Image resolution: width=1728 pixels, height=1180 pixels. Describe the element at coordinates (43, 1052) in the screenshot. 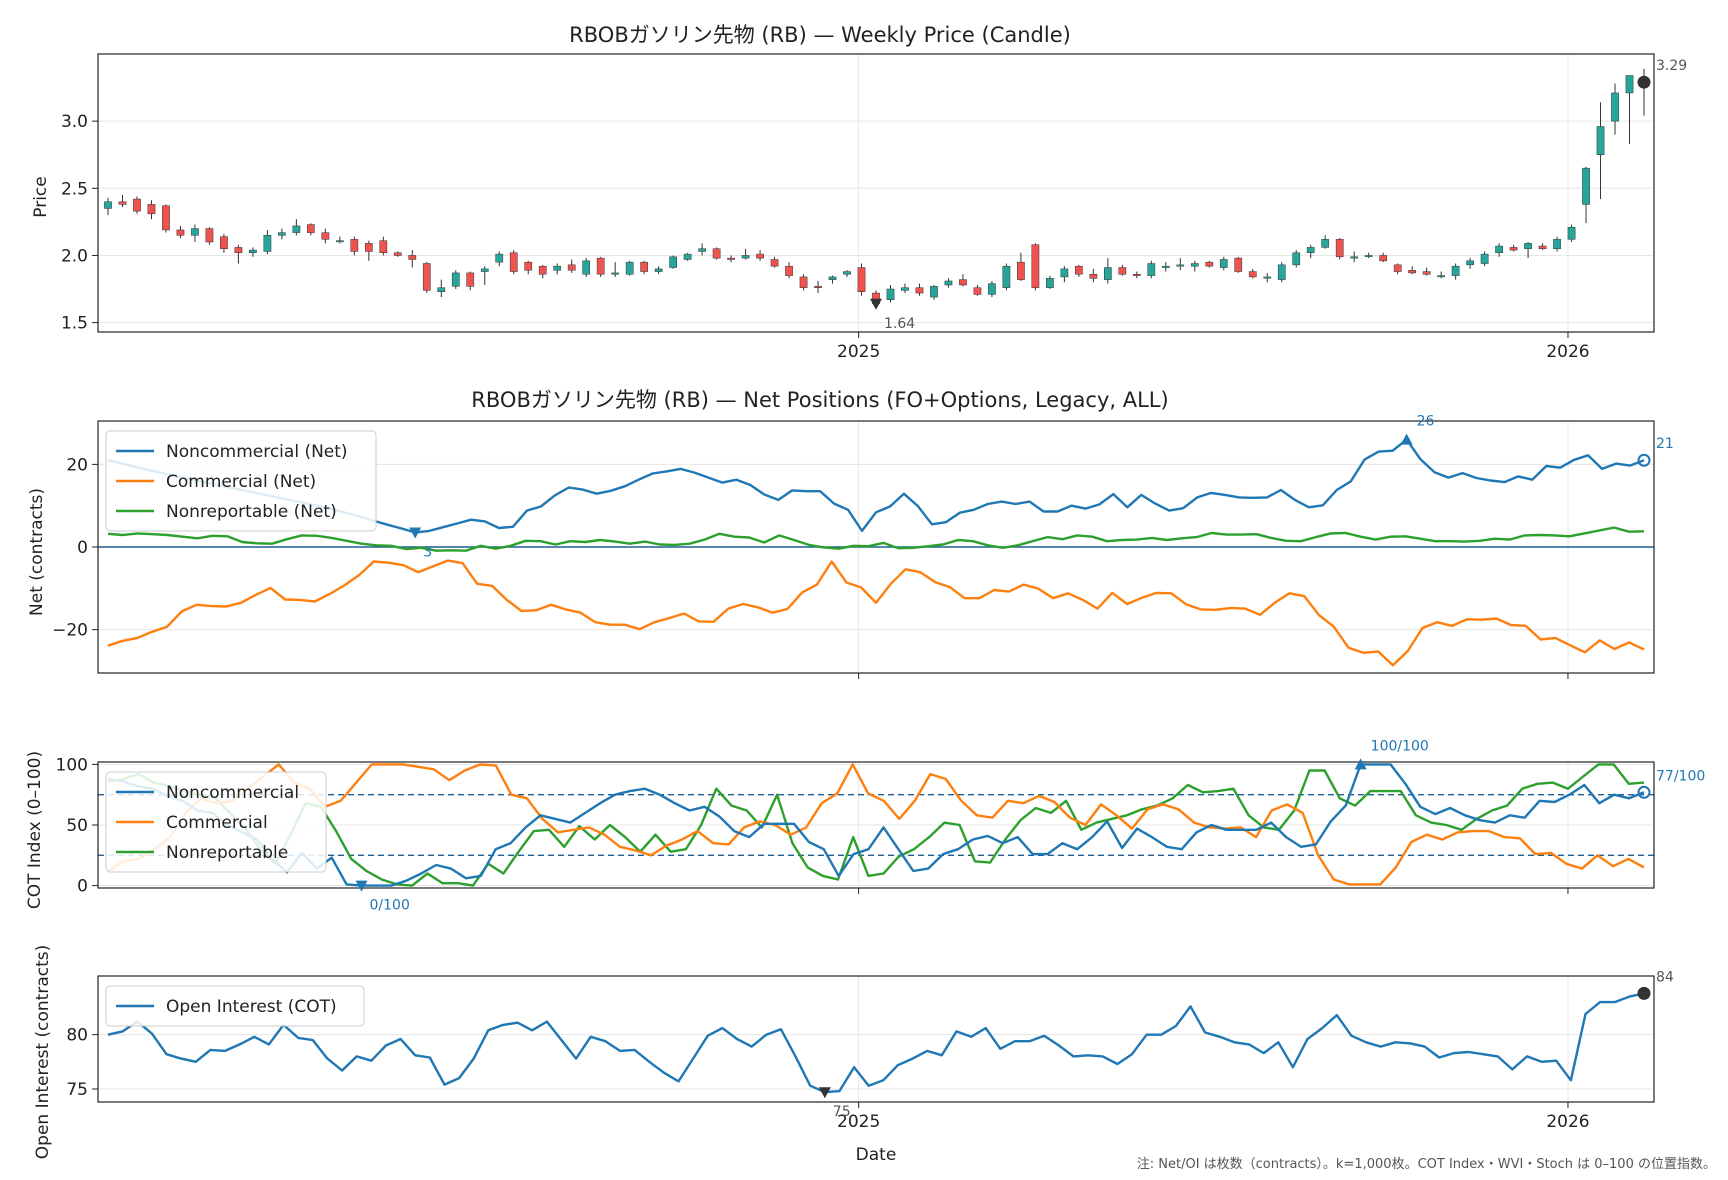

I see `oi-ylabel: Open Interest (contracts)` at that location.